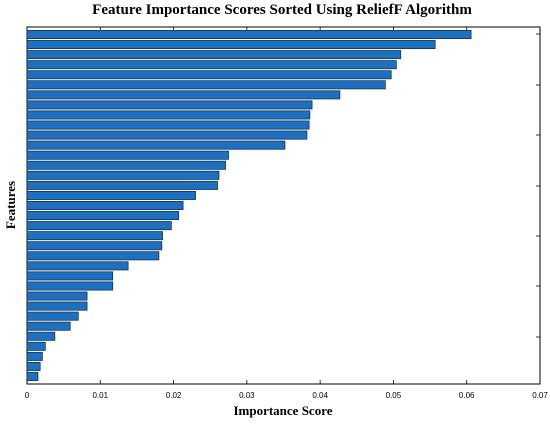 This screenshot has width=550, height=428. Describe the element at coordinates (247, 395) in the screenshot. I see `x-tick-label: 0.03` at that location.